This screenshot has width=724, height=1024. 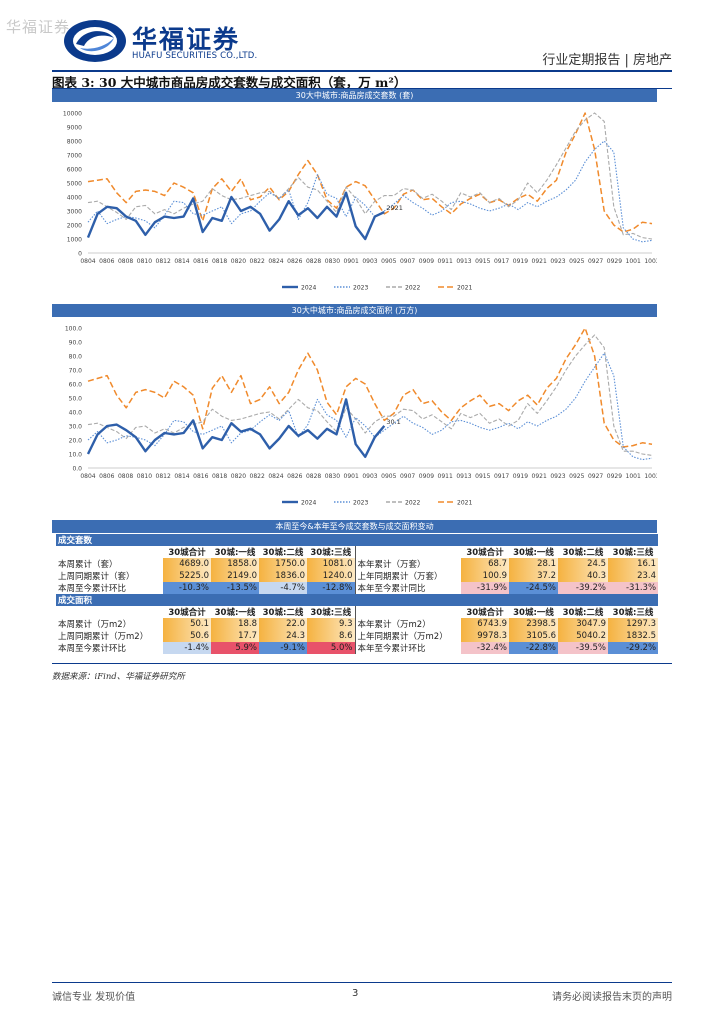 What do you see at coordinates (533, 624) in the screenshot?
I see `table-cell: 2398.5` at bounding box center [533, 624].